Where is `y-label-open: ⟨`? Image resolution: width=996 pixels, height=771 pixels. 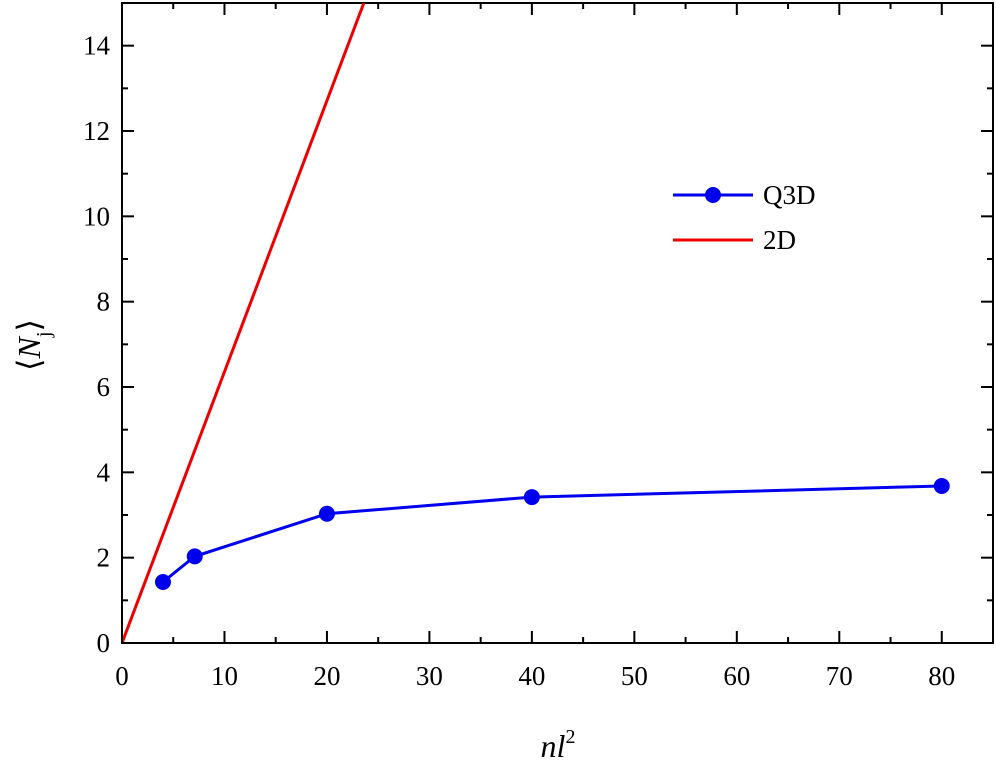 y-label-open: ⟨ is located at coordinates (29, 364).